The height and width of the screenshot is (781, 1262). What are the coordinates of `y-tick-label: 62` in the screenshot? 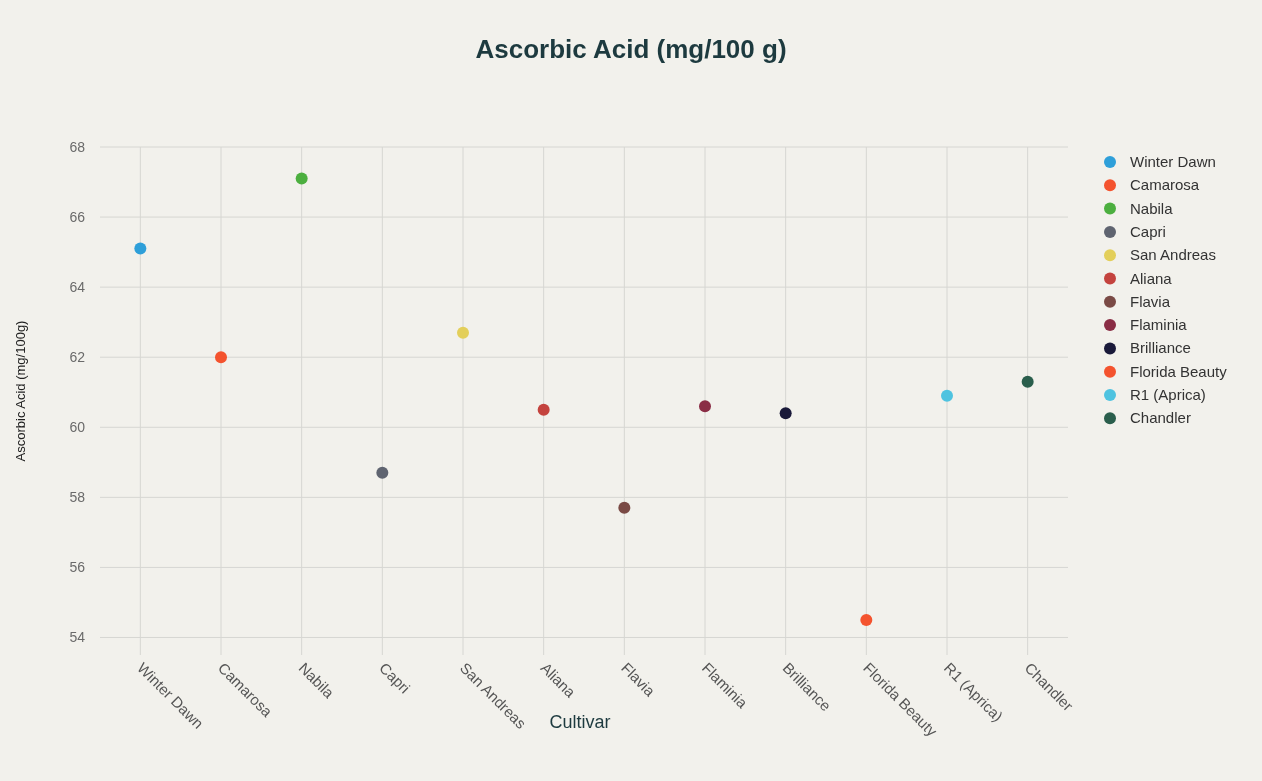 It's located at (77, 357).